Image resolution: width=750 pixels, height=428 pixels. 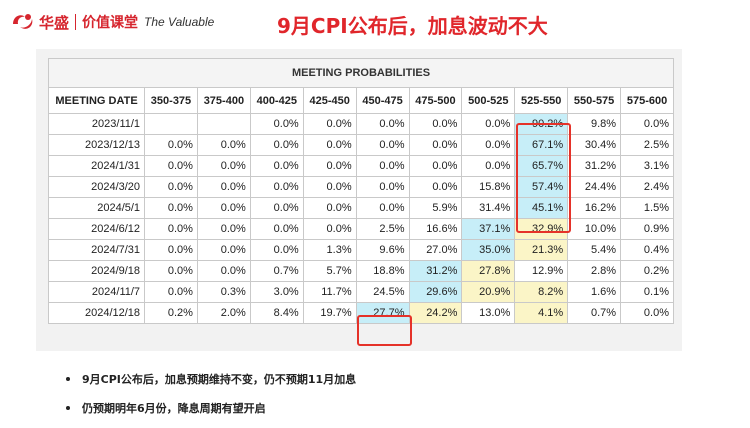 What do you see at coordinates (171, 124) in the screenshot?
I see `probability-cell` at bounding box center [171, 124].